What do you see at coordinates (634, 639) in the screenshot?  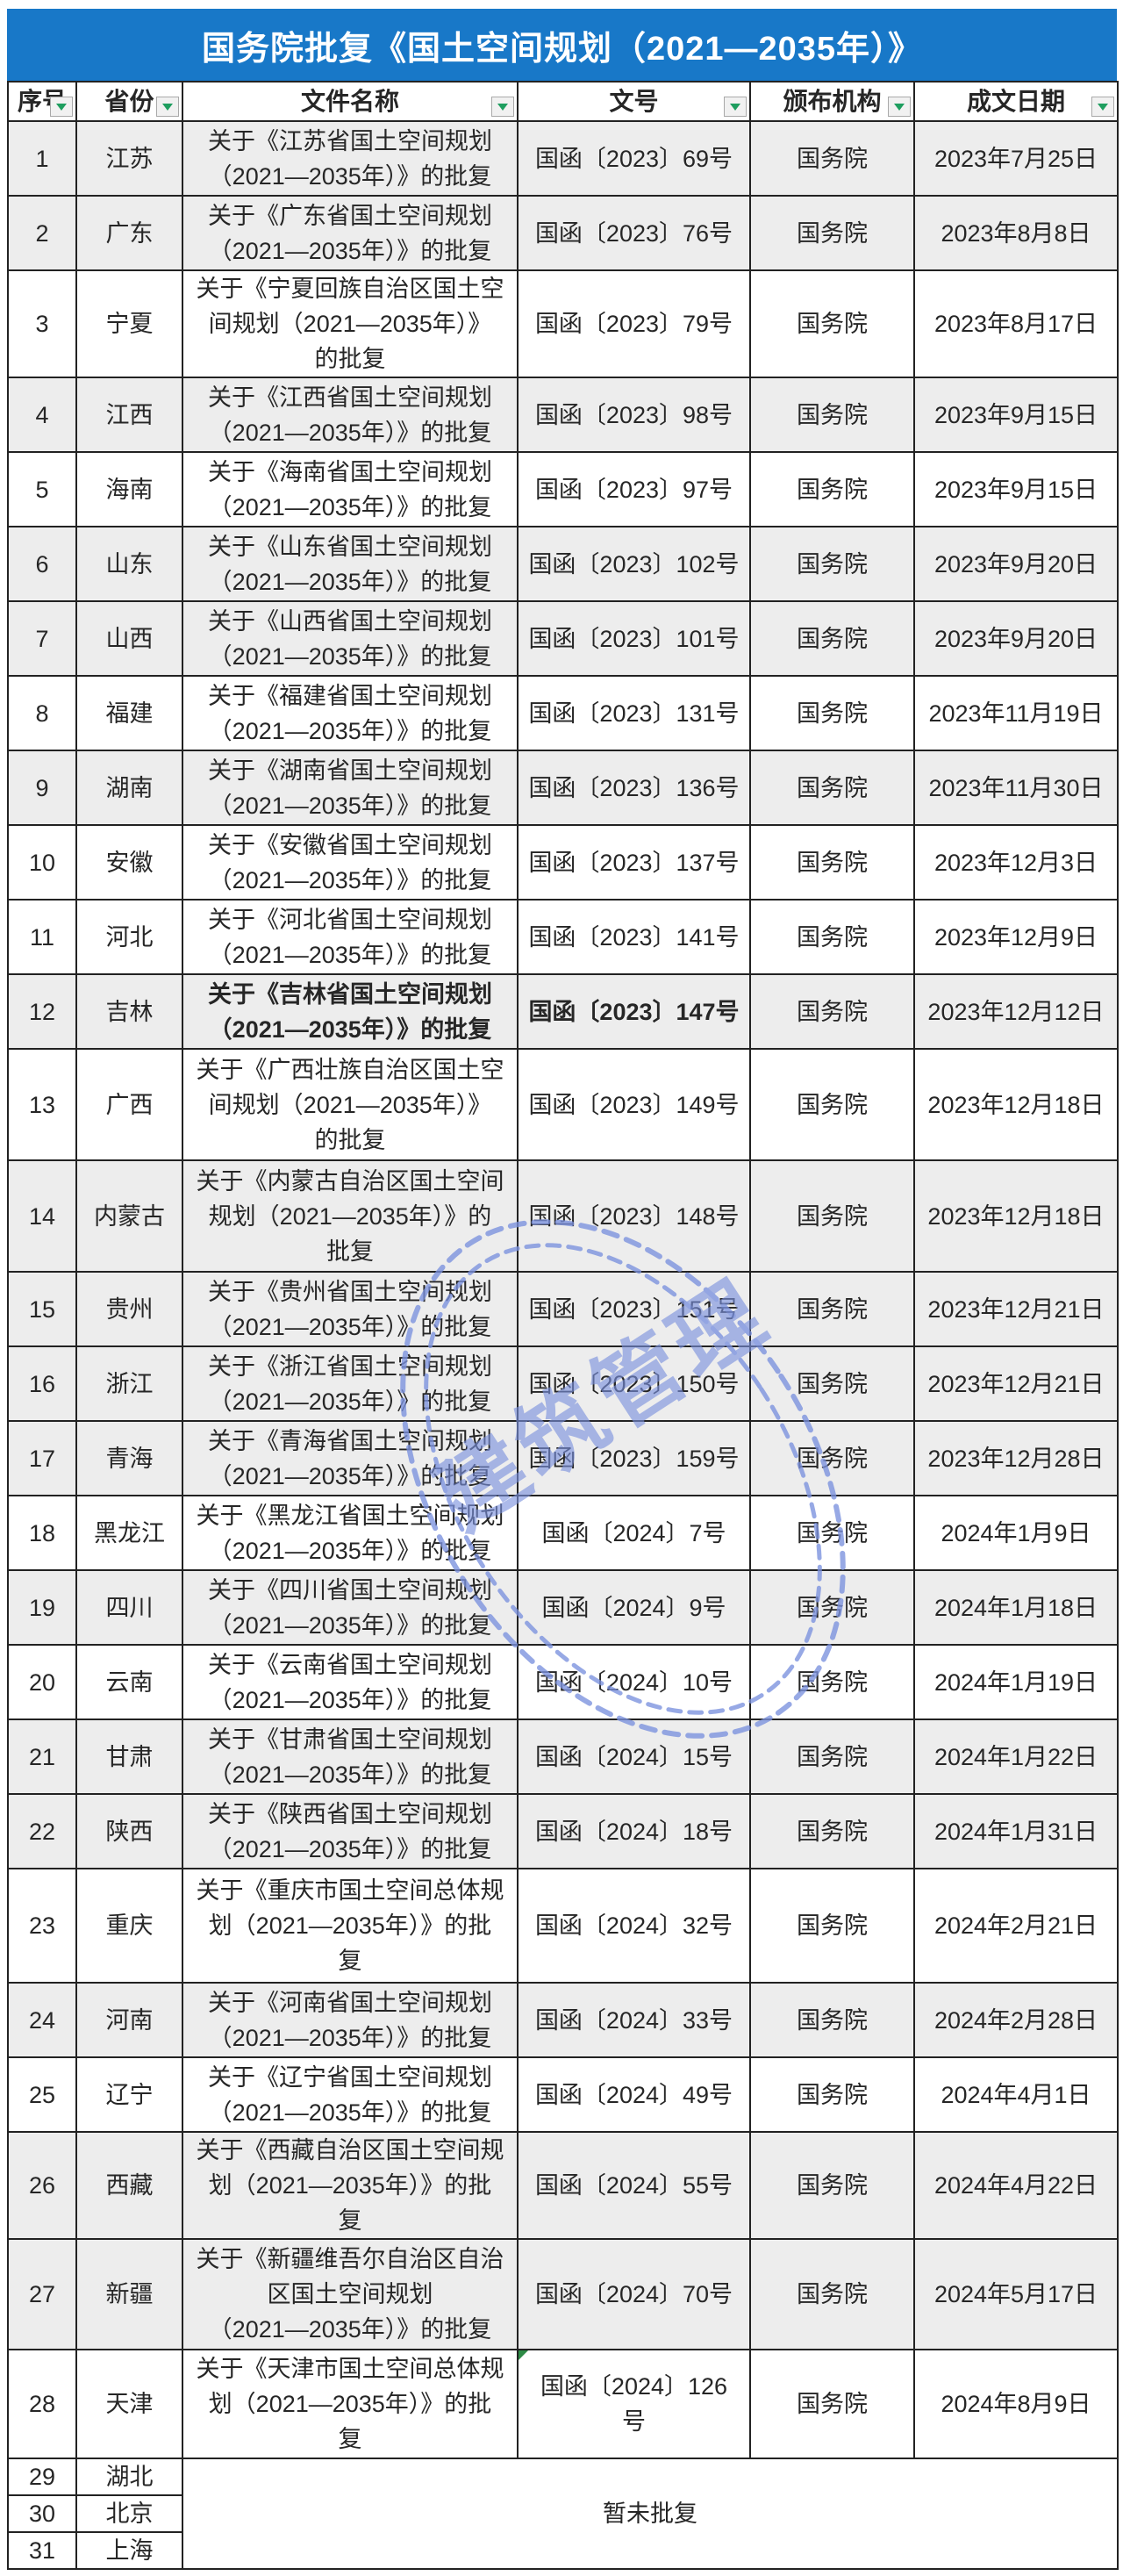 I see `cell-doc-no: 国函〔2023〕101号` at bounding box center [634, 639].